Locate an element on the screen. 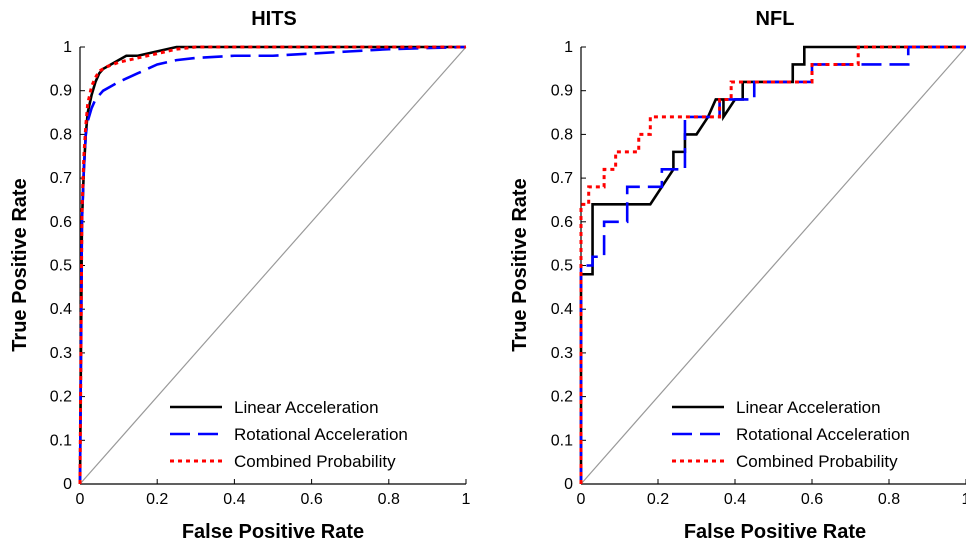 This screenshot has height=544, width=966. chart-title: NFL is located at coordinates (775, 19).